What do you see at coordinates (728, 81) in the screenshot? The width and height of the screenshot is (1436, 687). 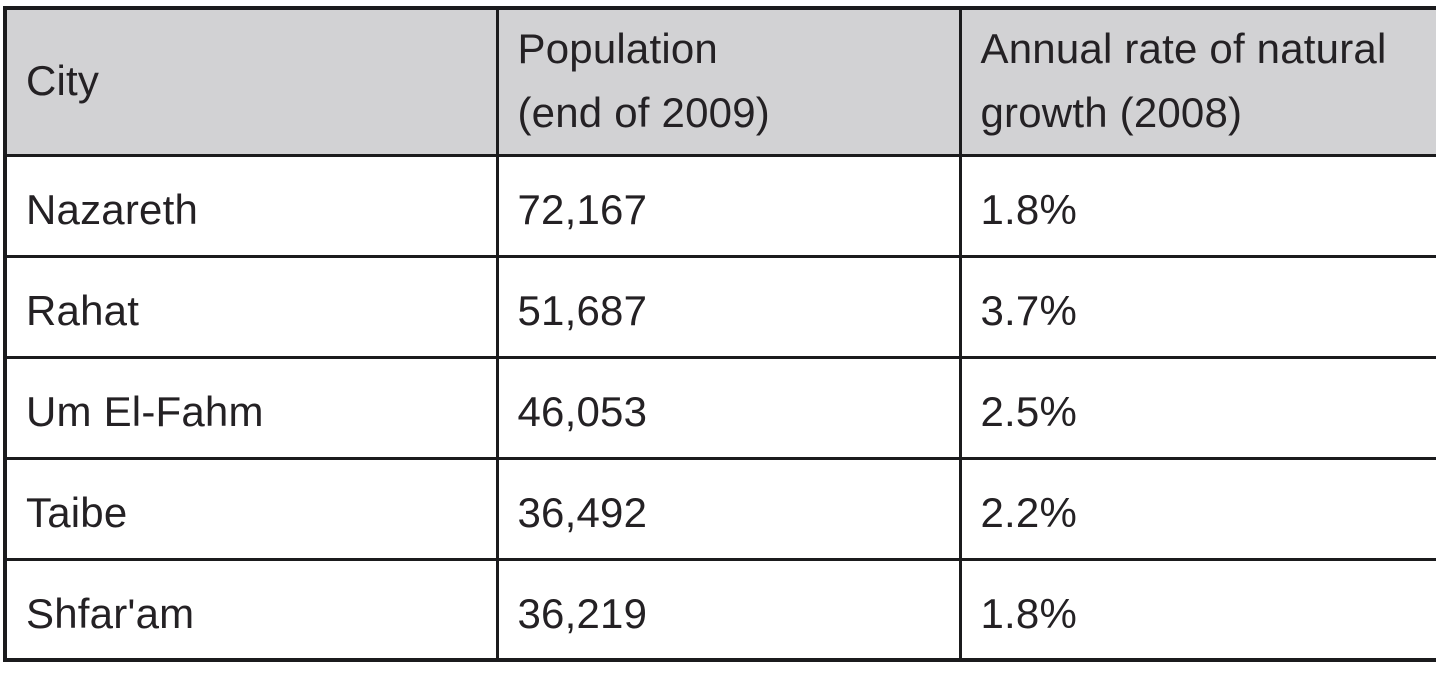 I see `header-cell-population: Population (end of 2009)` at bounding box center [728, 81].